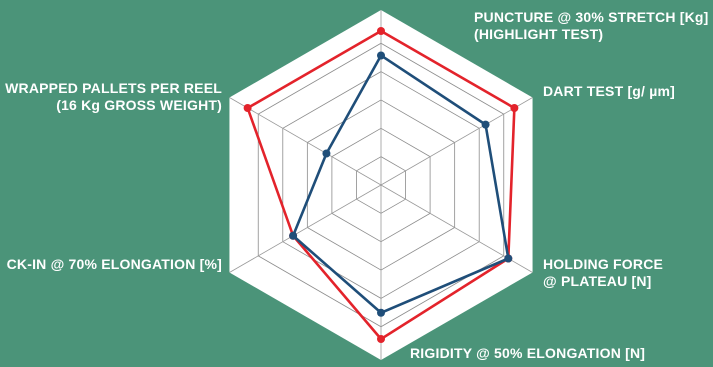  I want to click on axis-label-line: (16 Kg GROSS WEIGHT), so click(139, 105).